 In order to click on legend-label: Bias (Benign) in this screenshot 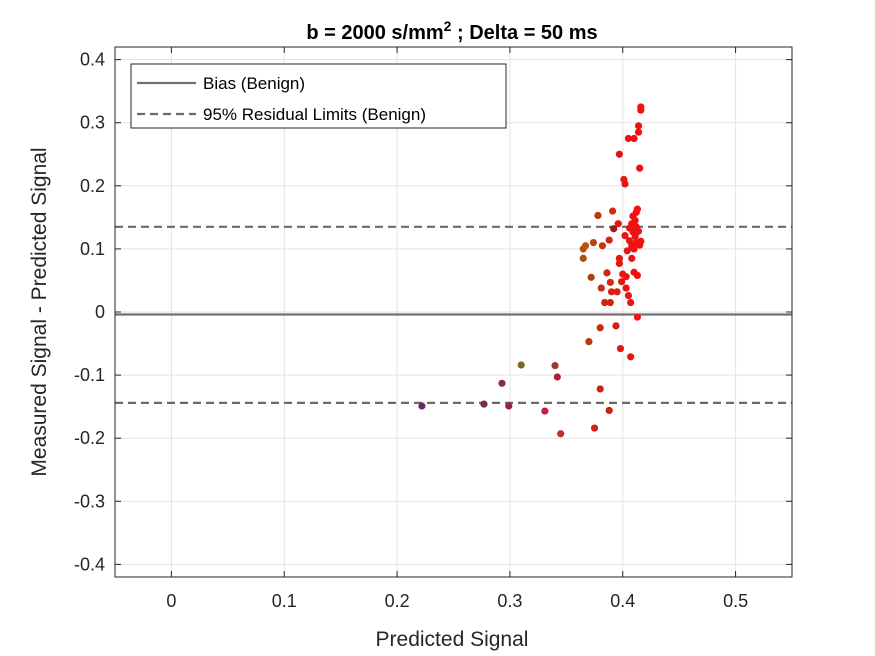, I will do `click(254, 83)`.